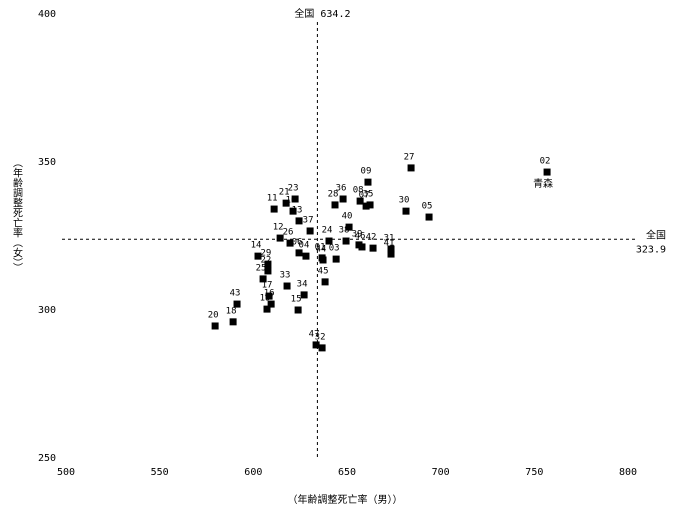 The height and width of the screenshot is (517, 678). I want to click on point-label: 40, so click(347, 217).